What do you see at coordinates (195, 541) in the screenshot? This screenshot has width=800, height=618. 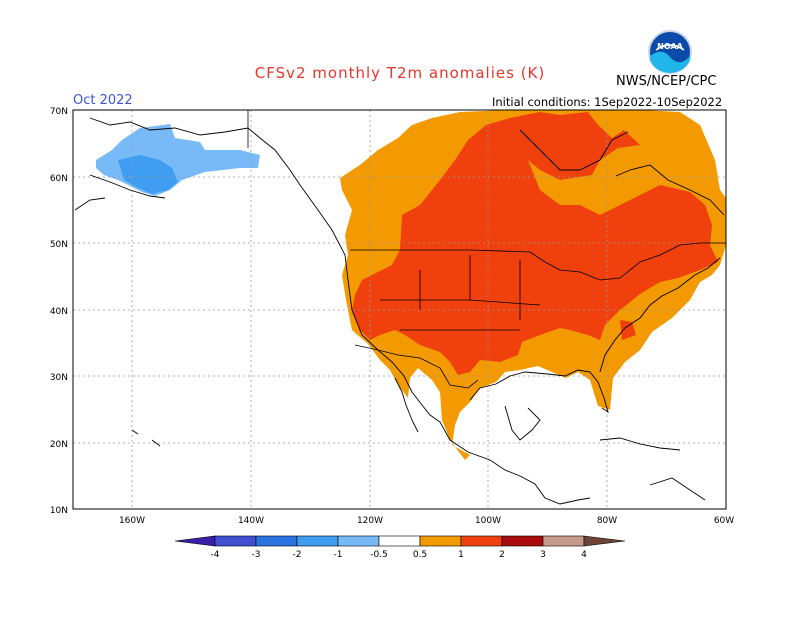 I see `colorbar-lower-arrow` at bounding box center [195, 541].